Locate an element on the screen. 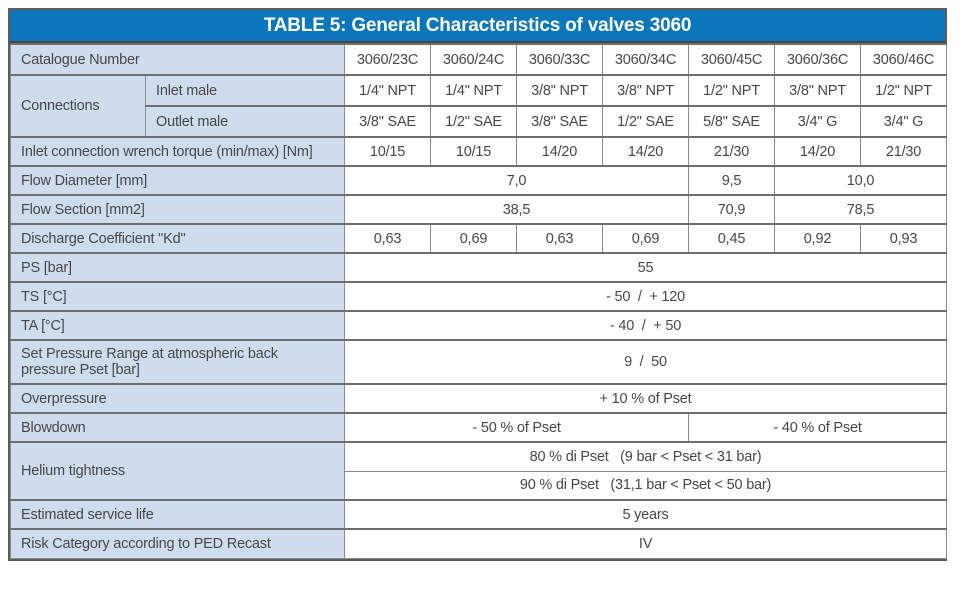 This screenshot has width=963, height=599. value-cell-wrench-torque-7: 21/30 is located at coordinates (904, 151).